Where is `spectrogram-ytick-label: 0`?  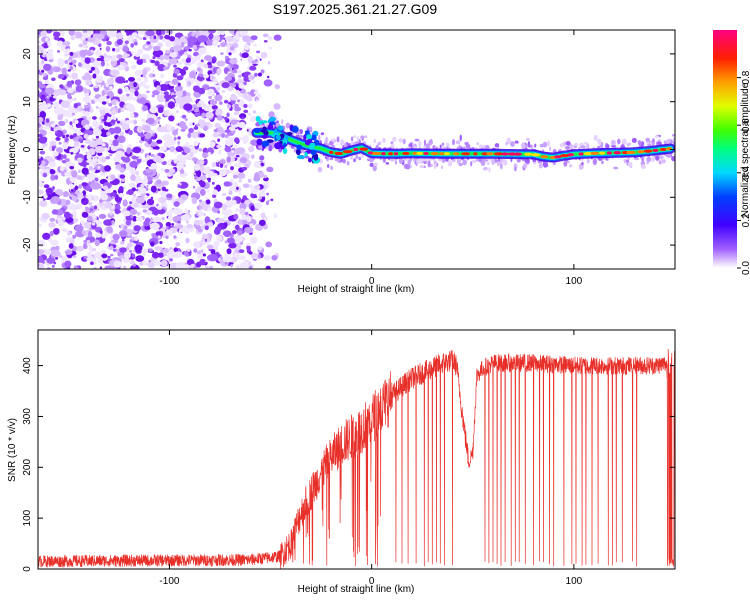 spectrogram-ytick-label: 0 is located at coordinates (27, 149).